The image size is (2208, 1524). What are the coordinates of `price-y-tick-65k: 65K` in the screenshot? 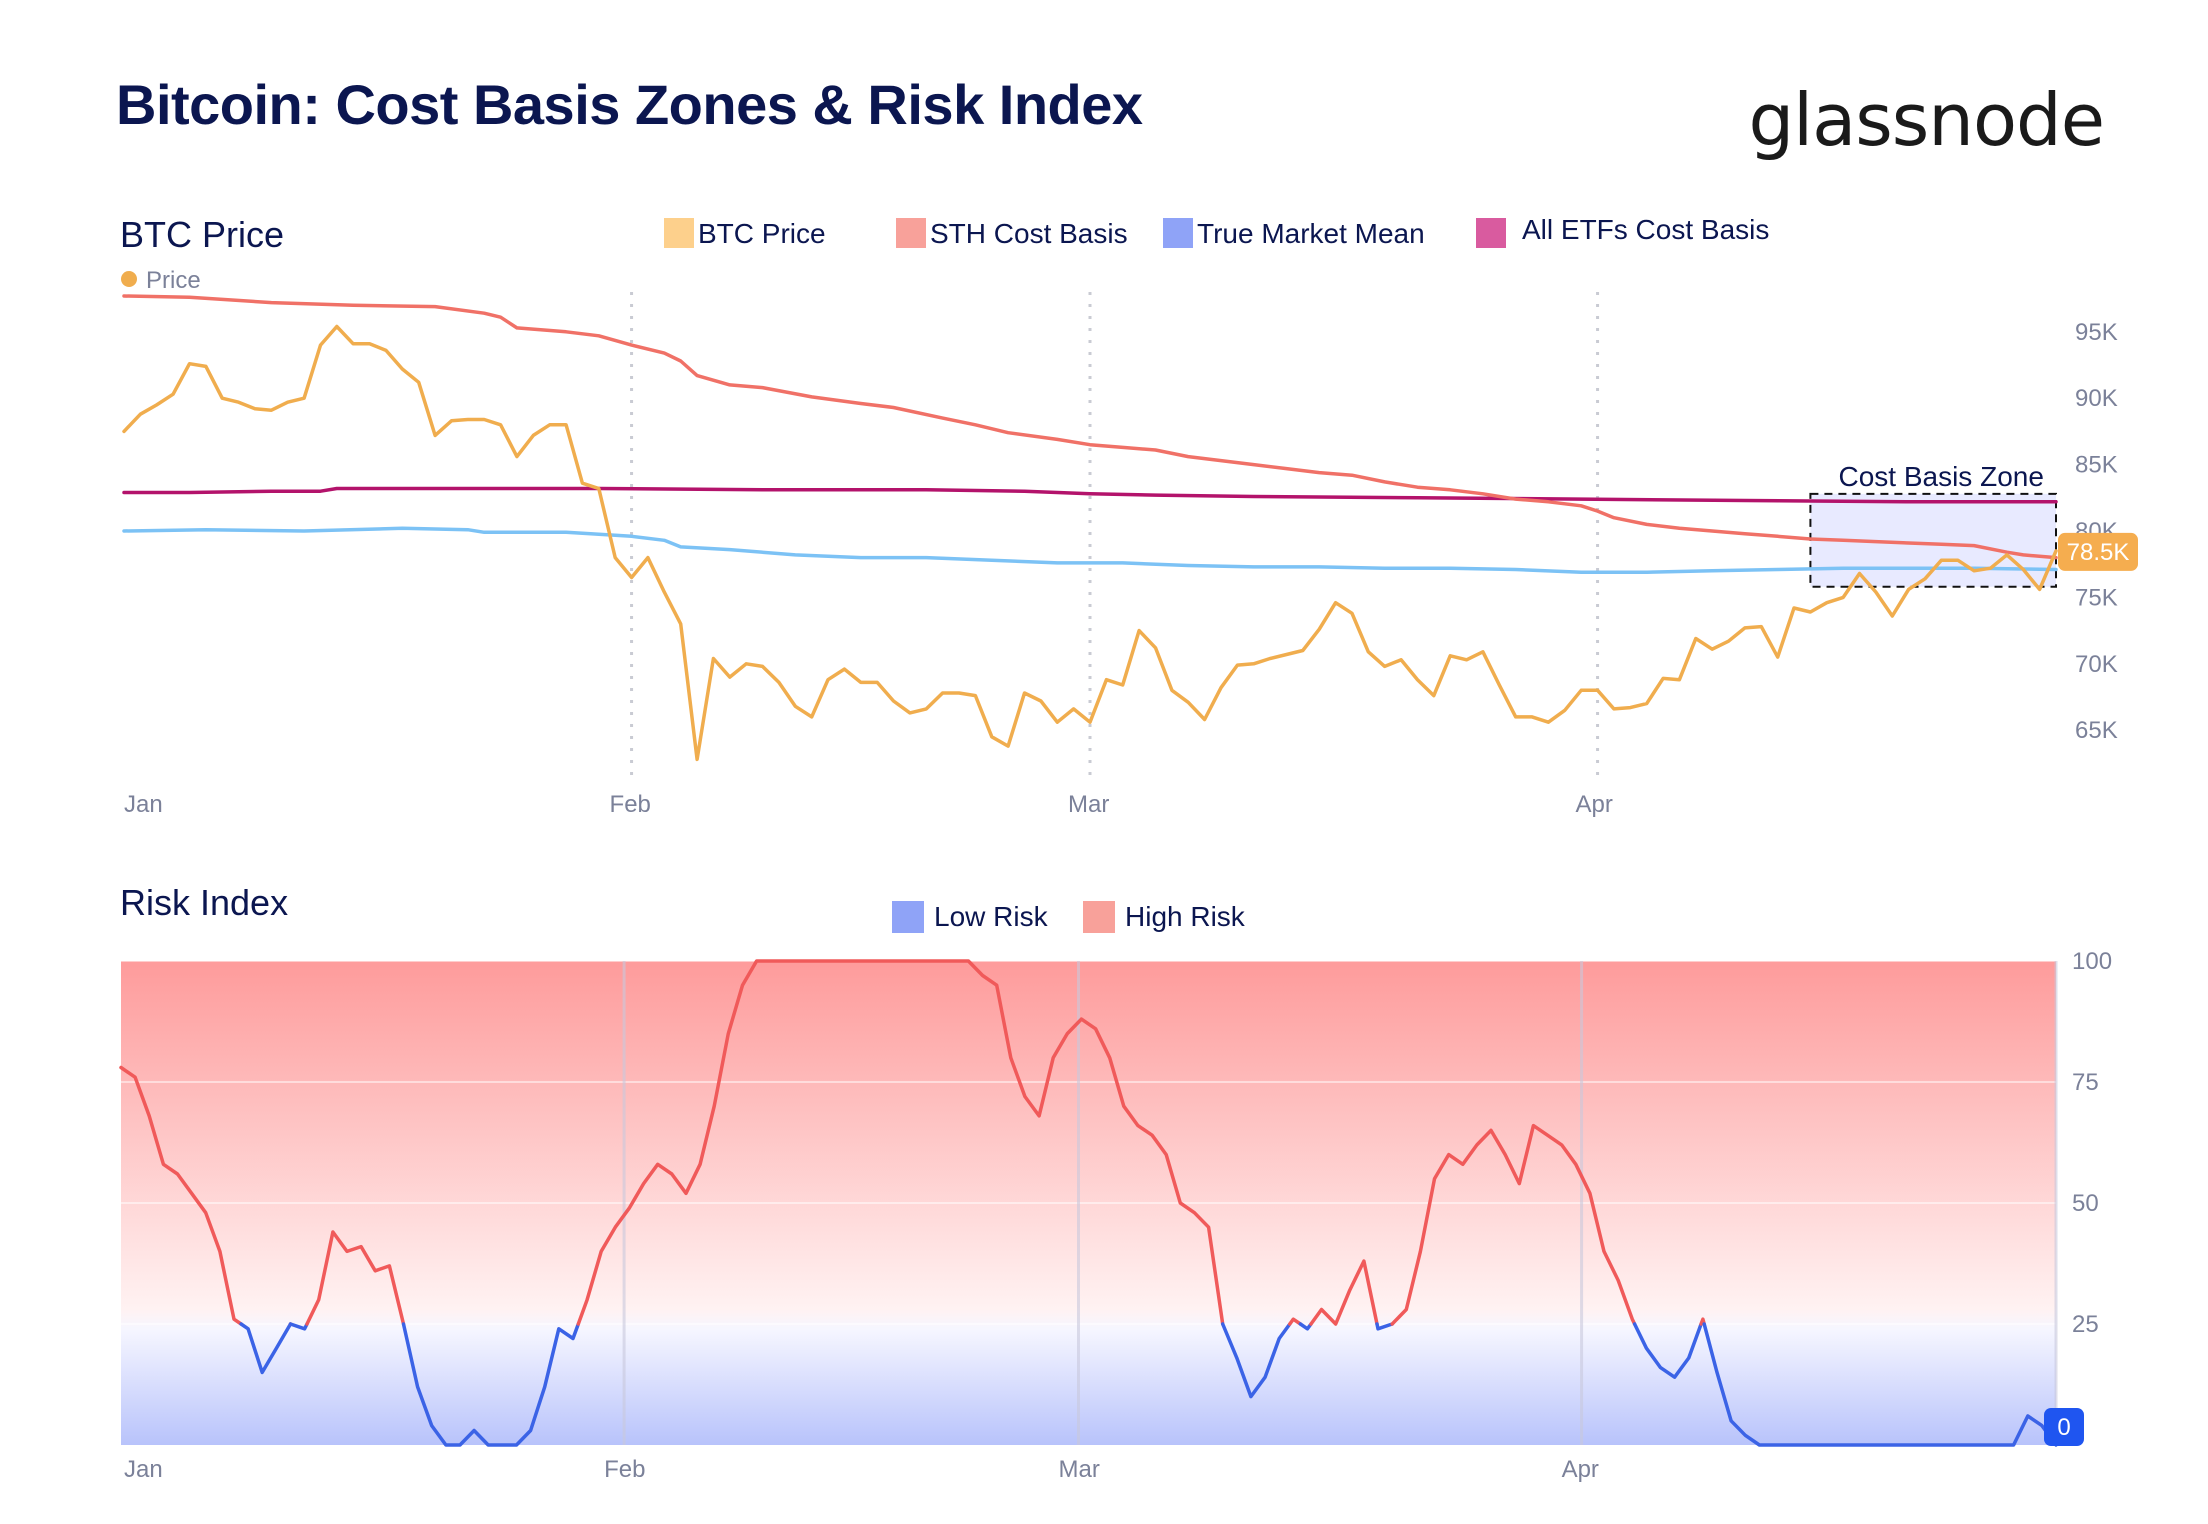 It's located at (2096, 730).